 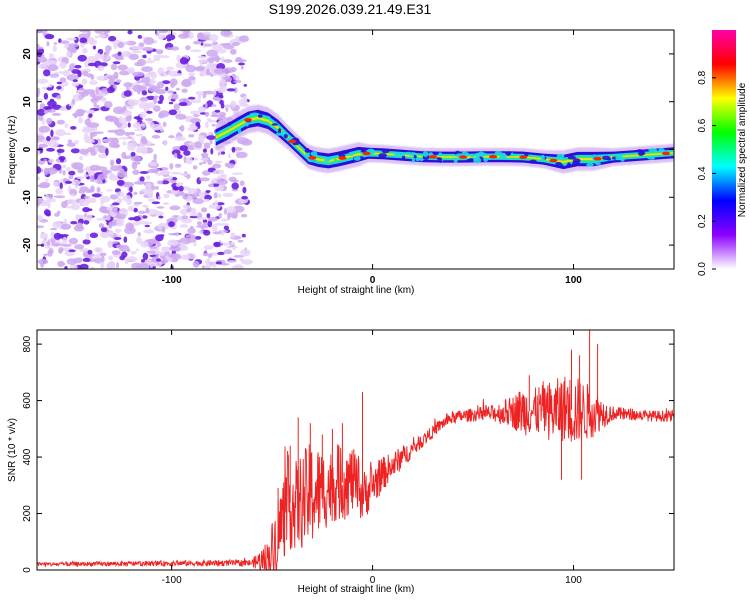 I want to click on snr-x-tick-label: 100, so click(x=573, y=580).